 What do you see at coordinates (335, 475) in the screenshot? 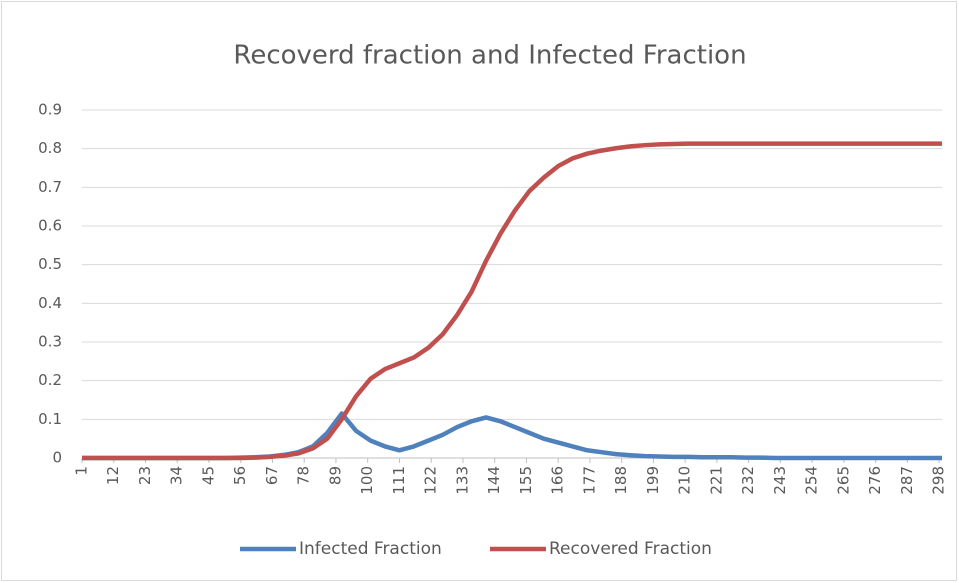
I see `x-tick-label: 89` at bounding box center [335, 475].